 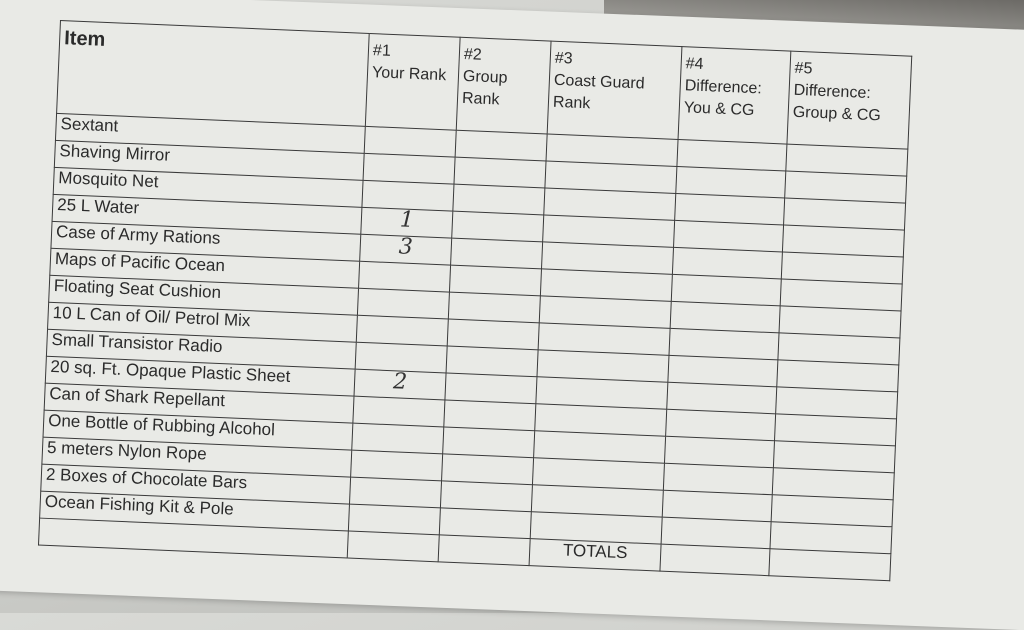 I want to click on col-label: Difference: Group & CG, so click(x=837, y=103).